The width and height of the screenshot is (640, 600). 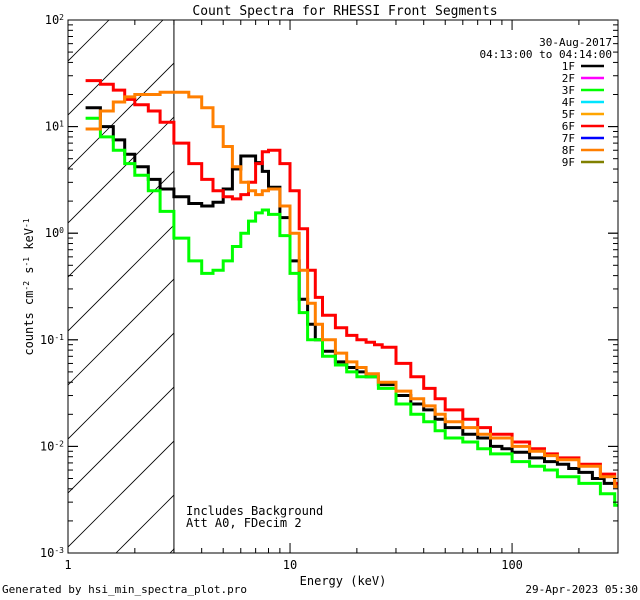 I want to click on y-axis-label: counts cm-2 s-1 keV-1, so click(x=29, y=286).